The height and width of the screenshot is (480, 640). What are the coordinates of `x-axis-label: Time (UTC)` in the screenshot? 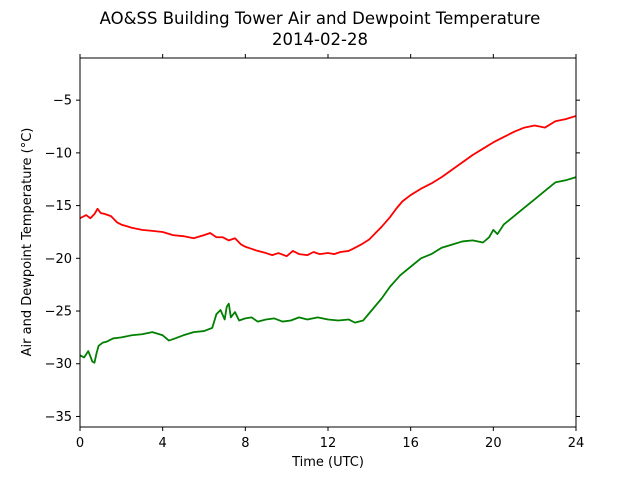 It's located at (327, 462).